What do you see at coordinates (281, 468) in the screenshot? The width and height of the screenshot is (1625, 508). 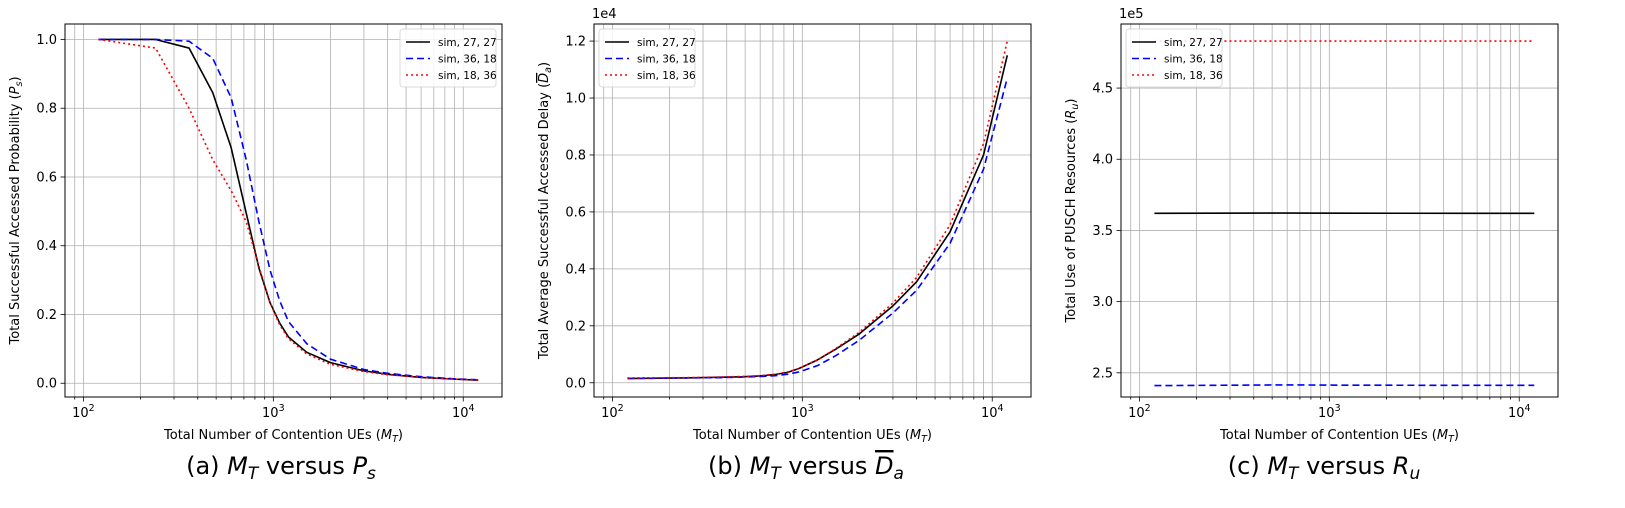 I see `panel-caption: (a) MT versus Ps` at bounding box center [281, 468].